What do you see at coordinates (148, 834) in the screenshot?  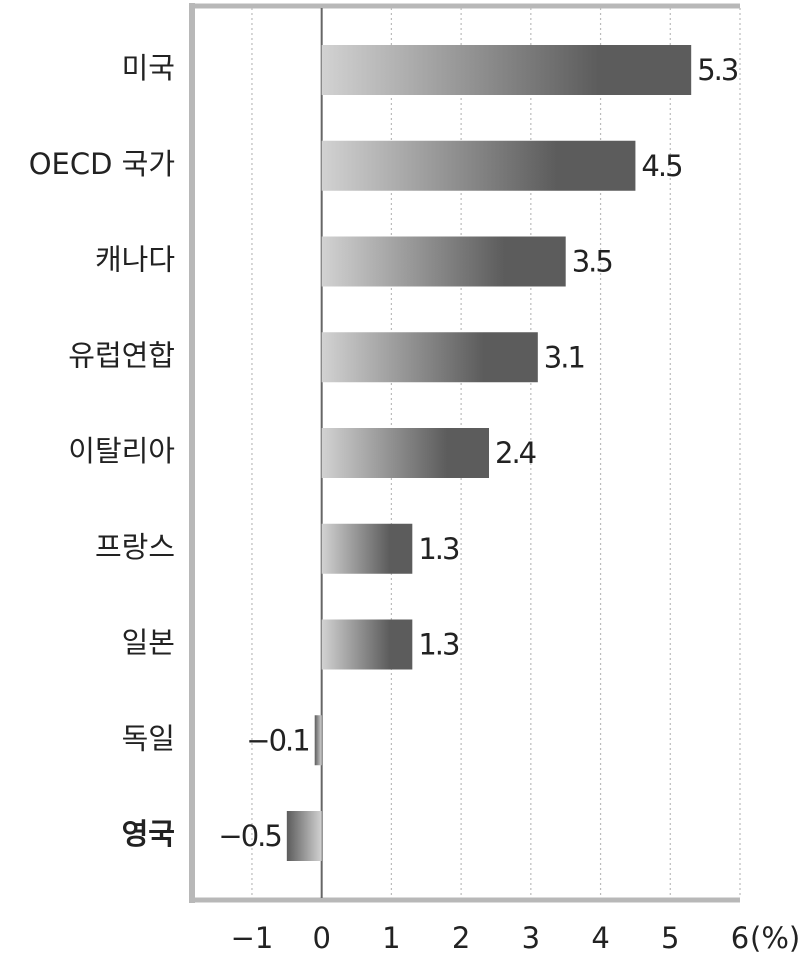 I see `y-tick-label: 영국` at bounding box center [148, 834].